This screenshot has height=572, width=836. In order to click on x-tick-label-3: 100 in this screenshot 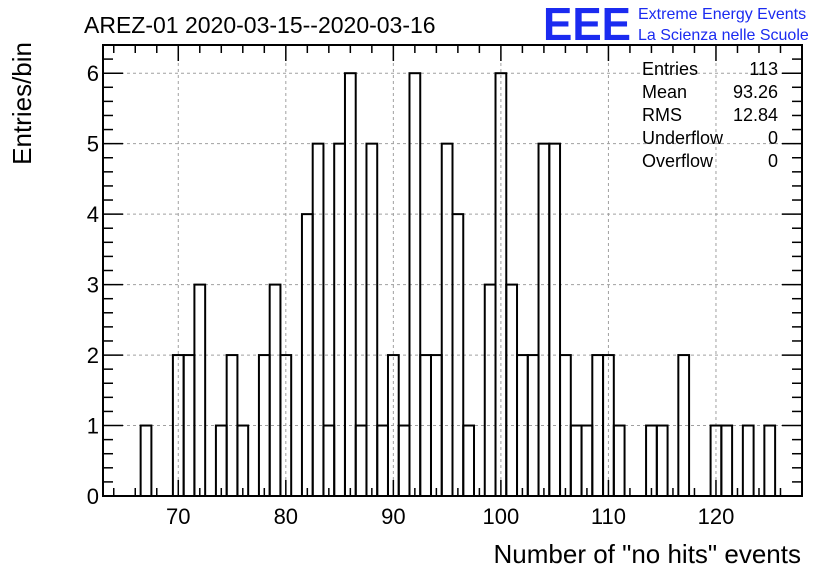, I will do `click(501, 516)`.